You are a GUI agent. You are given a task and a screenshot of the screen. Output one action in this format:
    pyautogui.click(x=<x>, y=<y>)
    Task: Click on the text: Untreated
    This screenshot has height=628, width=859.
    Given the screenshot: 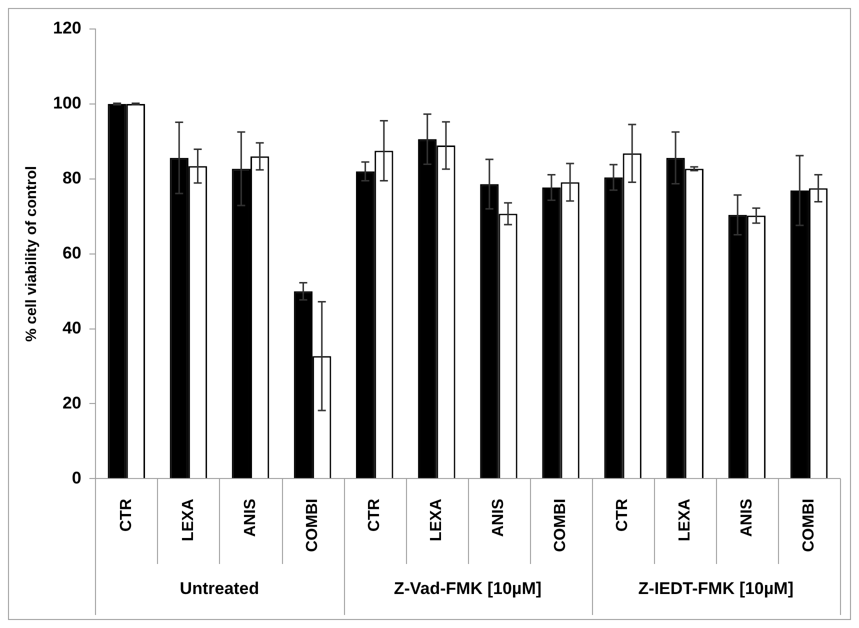 What is the action you would take?
    pyautogui.click(x=220, y=588)
    